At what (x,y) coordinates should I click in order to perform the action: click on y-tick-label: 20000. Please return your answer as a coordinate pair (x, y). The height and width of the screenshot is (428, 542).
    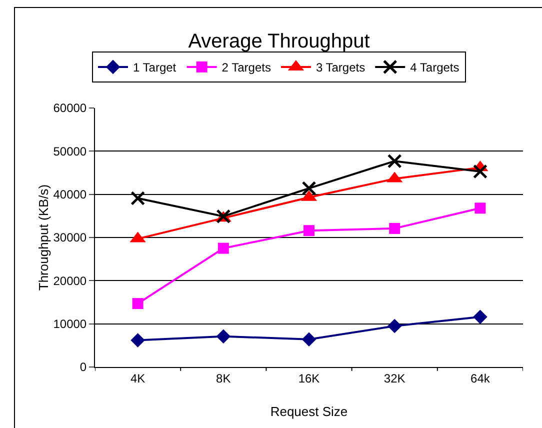
    Looking at the image, I should click on (70, 281).